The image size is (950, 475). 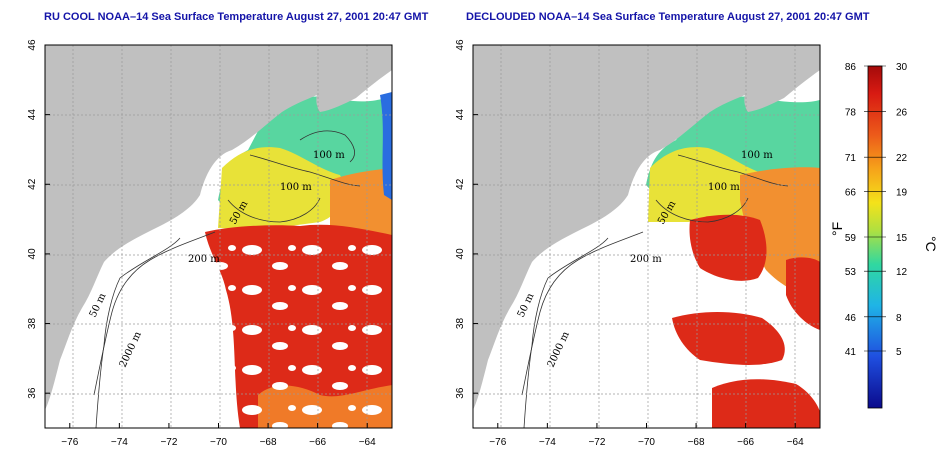 I want to click on left-contour-gom, so click(x=327, y=146).